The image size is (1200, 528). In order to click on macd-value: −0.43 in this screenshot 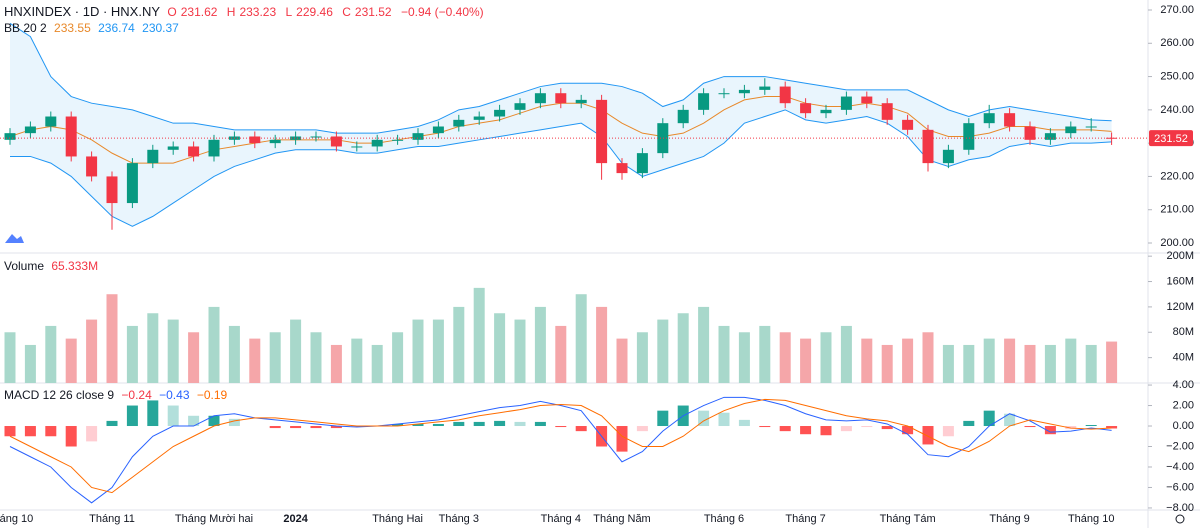, I will do `click(174, 395)`.